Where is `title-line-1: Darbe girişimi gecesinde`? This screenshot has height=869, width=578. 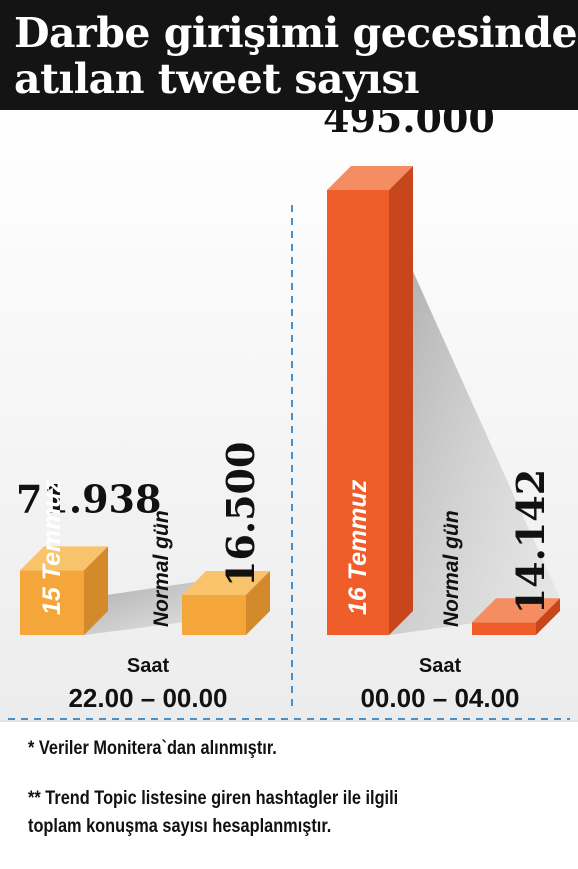 title-line-1: Darbe girişimi gecesinde is located at coordinates (296, 33).